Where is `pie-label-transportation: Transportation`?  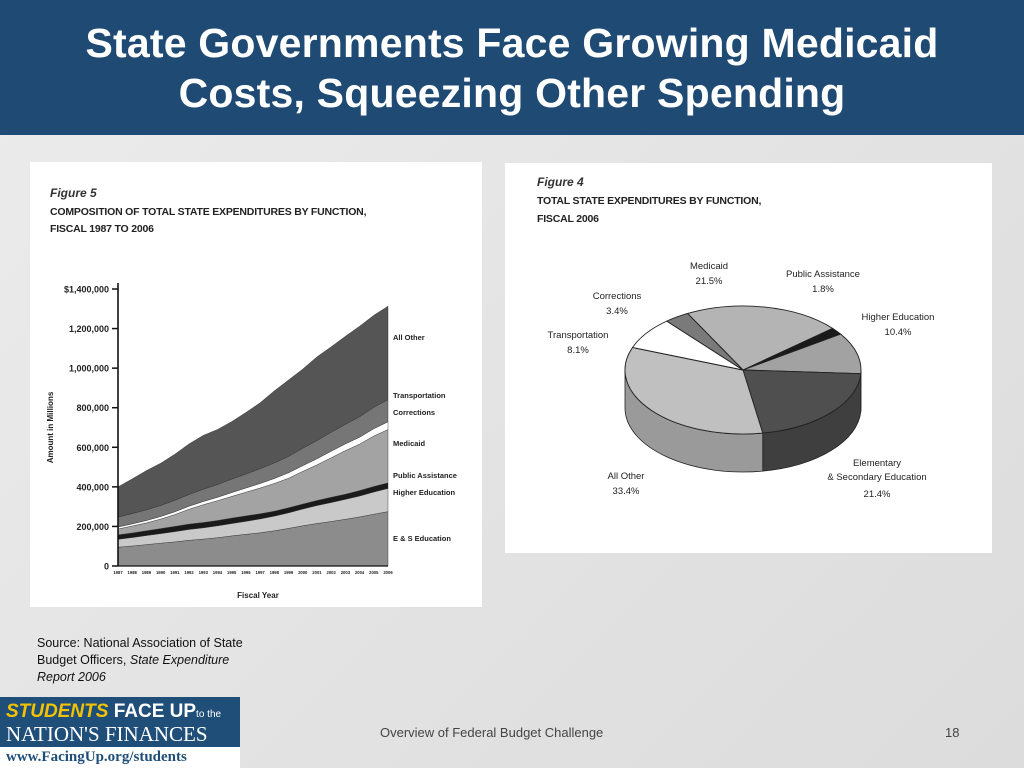 pie-label-transportation: Transportation is located at coordinates (578, 335).